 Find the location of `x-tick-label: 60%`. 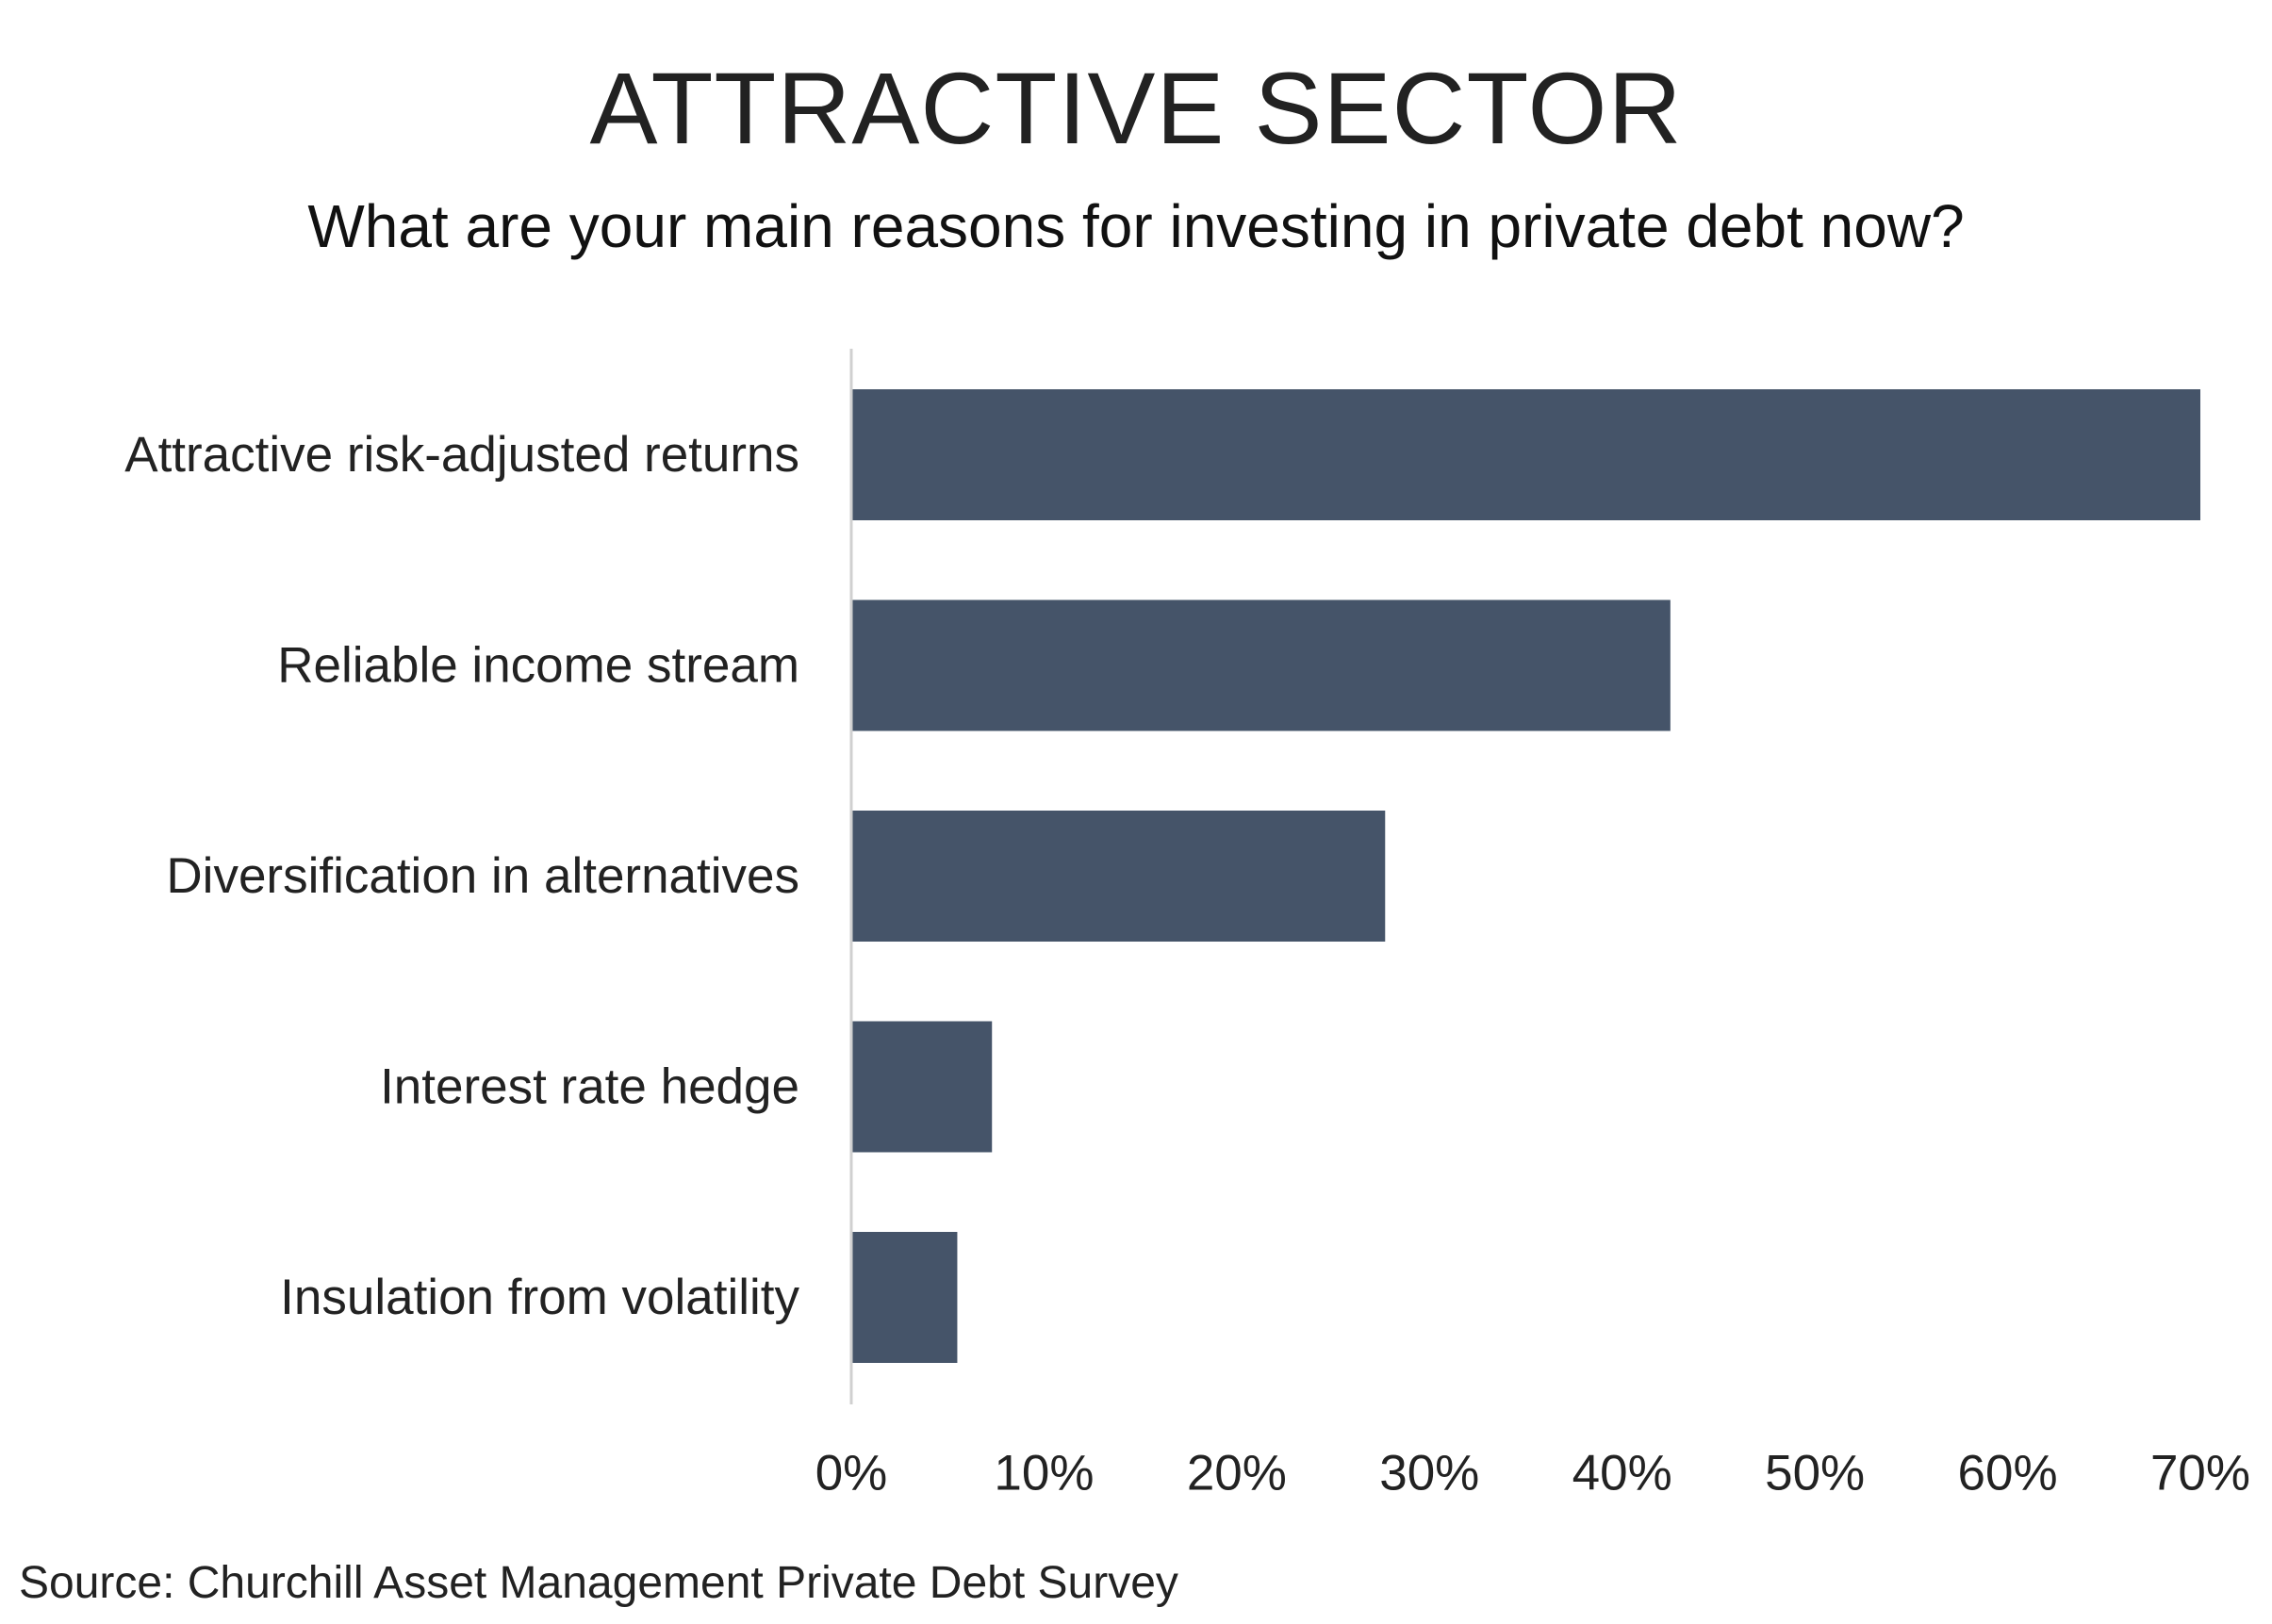

x-tick-label: 60% is located at coordinates (2008, 1473).